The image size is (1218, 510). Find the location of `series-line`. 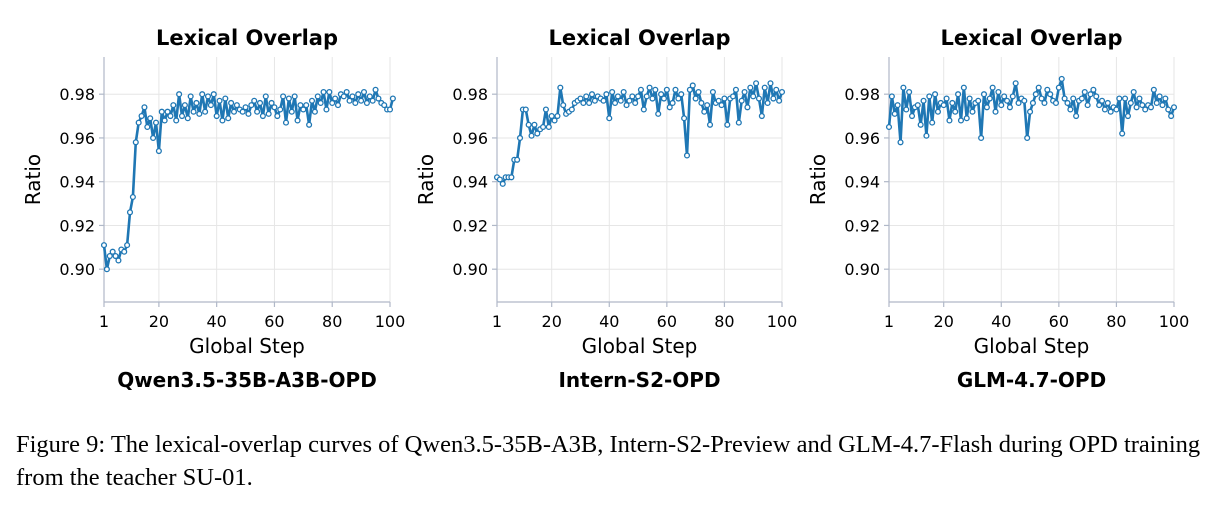

series-line is located at coordinates (640, 133).